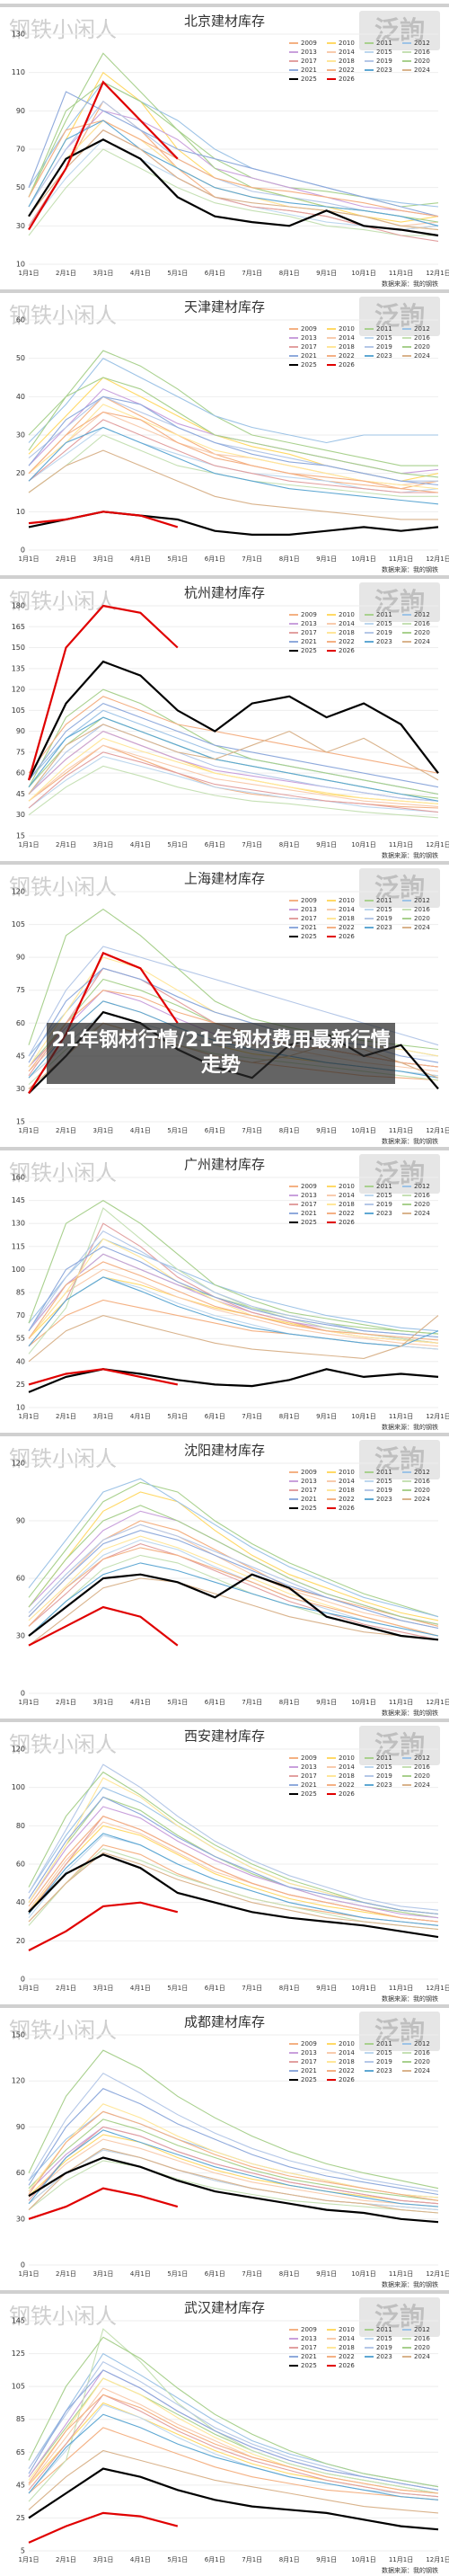  I want to click on y-tick-label: 70, so click(20, 150).